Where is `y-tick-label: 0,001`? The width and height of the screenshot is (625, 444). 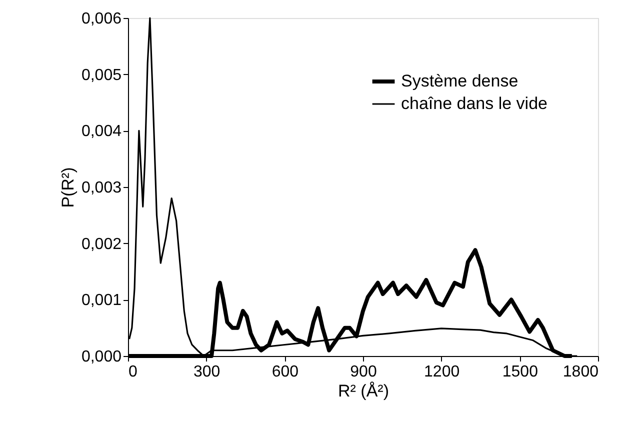 y-tick-label: 0,001 is located at coordinates (101, 301).